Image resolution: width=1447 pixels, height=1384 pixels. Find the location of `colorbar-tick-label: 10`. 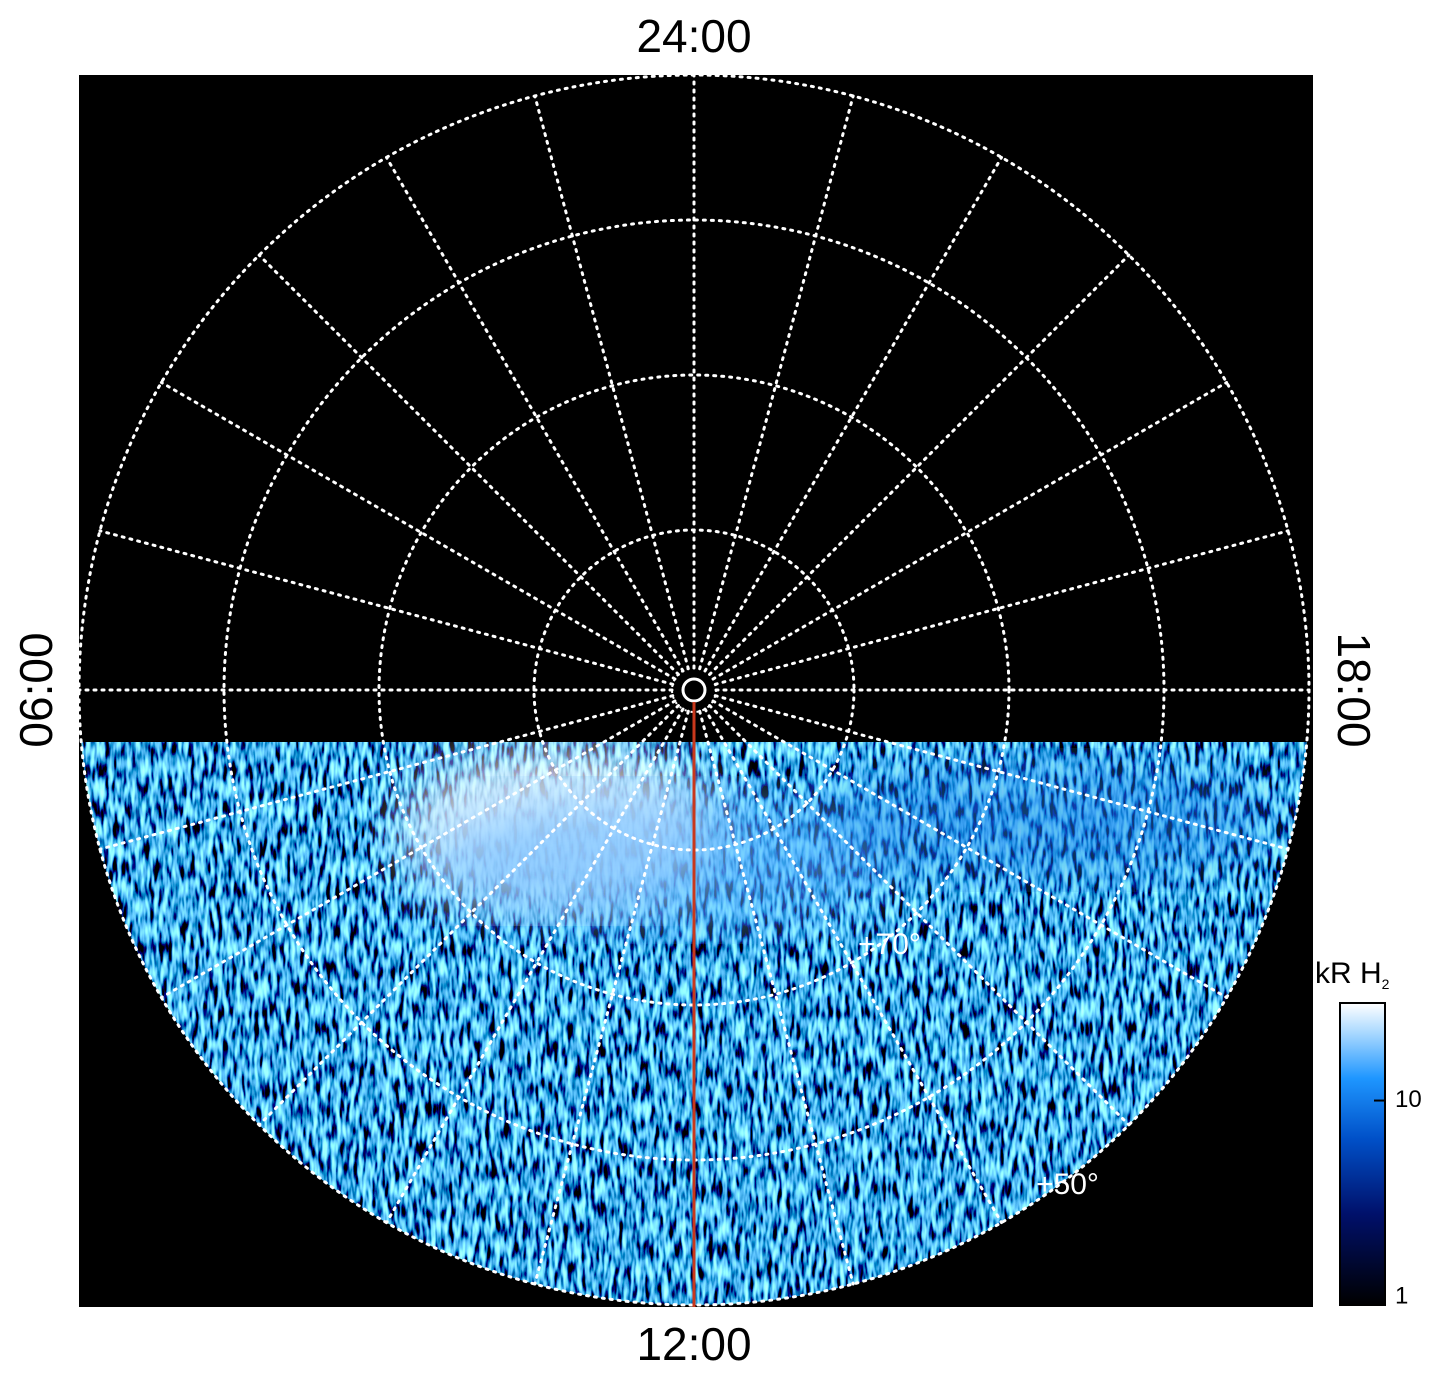

colorbar-tick-label: 10 is located at coordinates (1408, 1099).